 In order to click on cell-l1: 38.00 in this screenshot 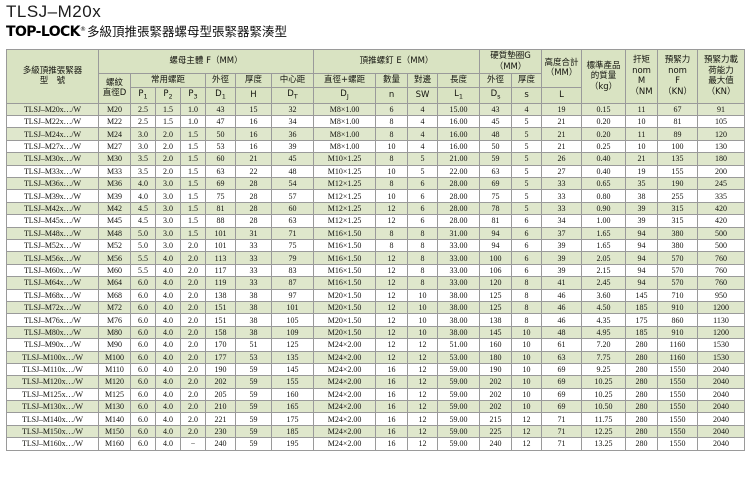, I will do `click(459, 295)`.